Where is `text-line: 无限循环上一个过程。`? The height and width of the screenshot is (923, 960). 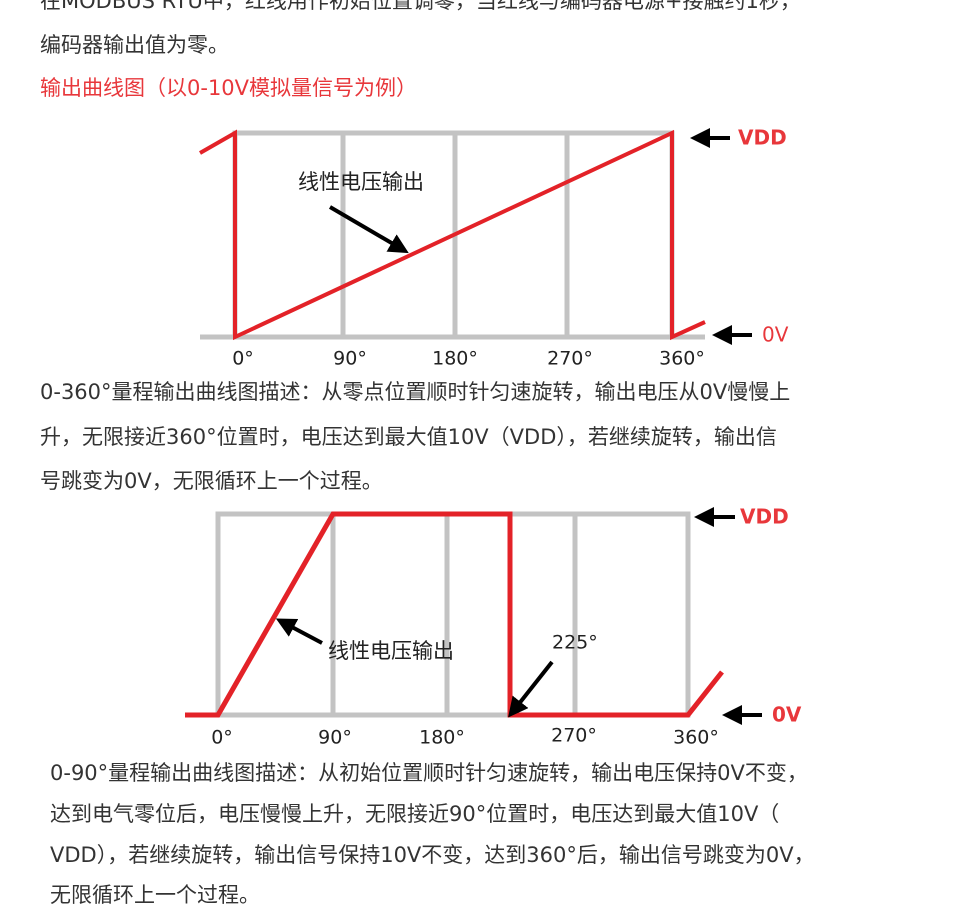
text-line: 无限循环上一个过程。 is located at coordinates (155, 895).